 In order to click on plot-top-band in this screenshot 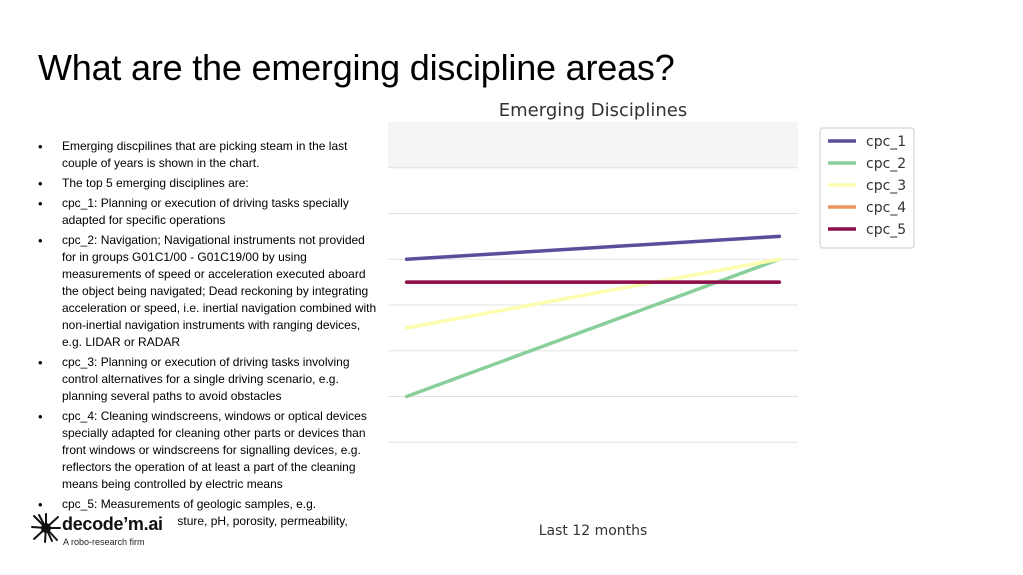, I will do `click(593, 145)`.